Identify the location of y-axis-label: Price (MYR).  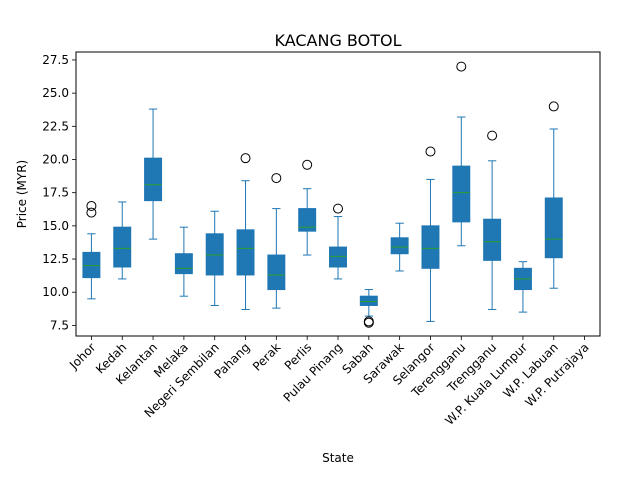
(22, 194).